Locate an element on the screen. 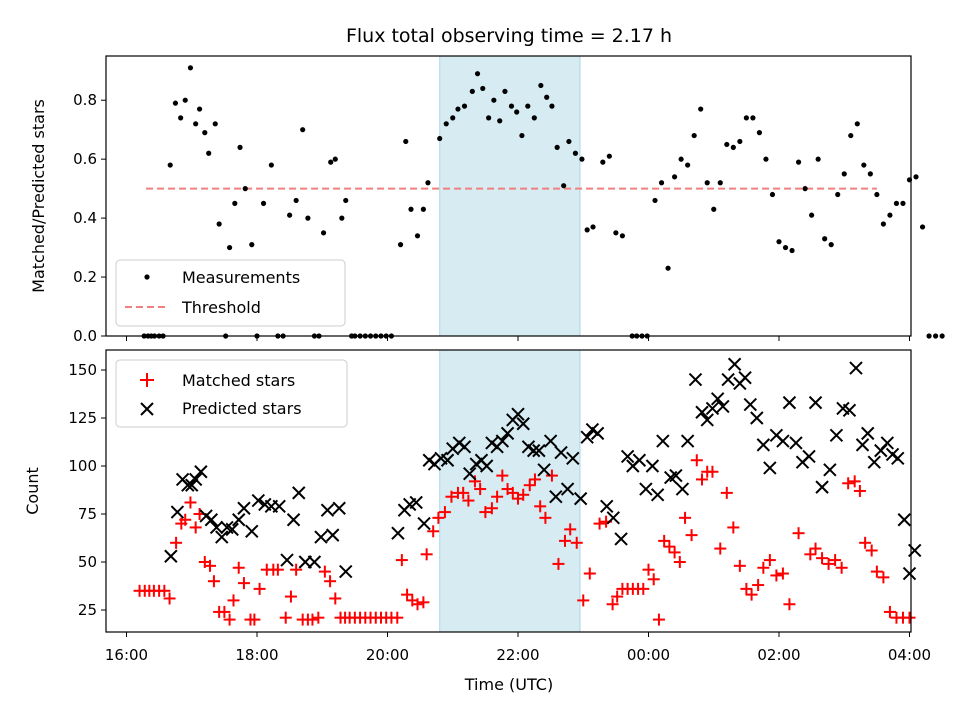  x-tick-label: 00:00 is located at coordinates (648, 655).